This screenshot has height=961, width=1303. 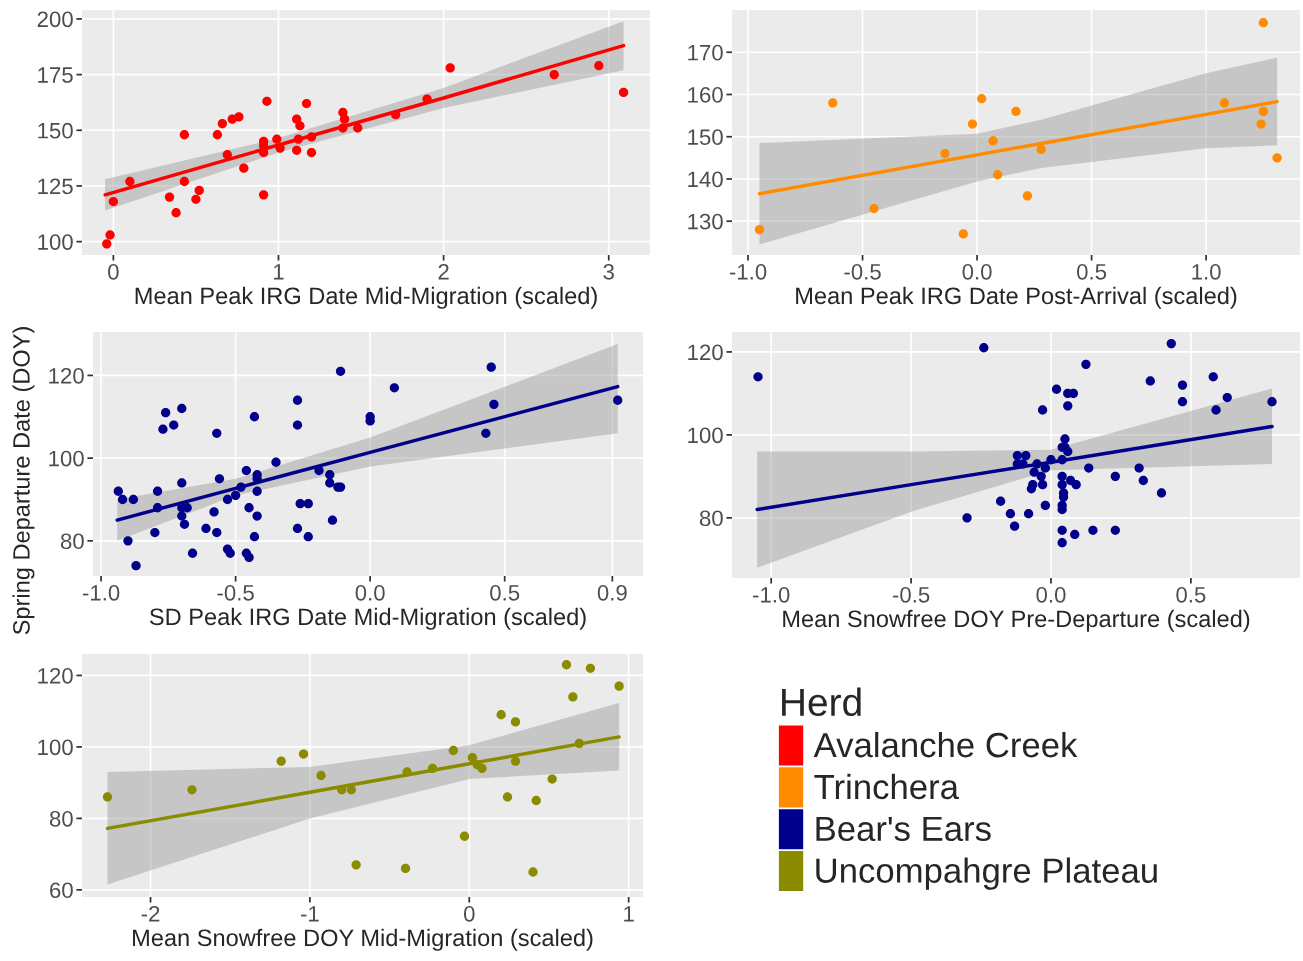 I want to click on x-tick-label: 0.9, so click(x=612, y=592).